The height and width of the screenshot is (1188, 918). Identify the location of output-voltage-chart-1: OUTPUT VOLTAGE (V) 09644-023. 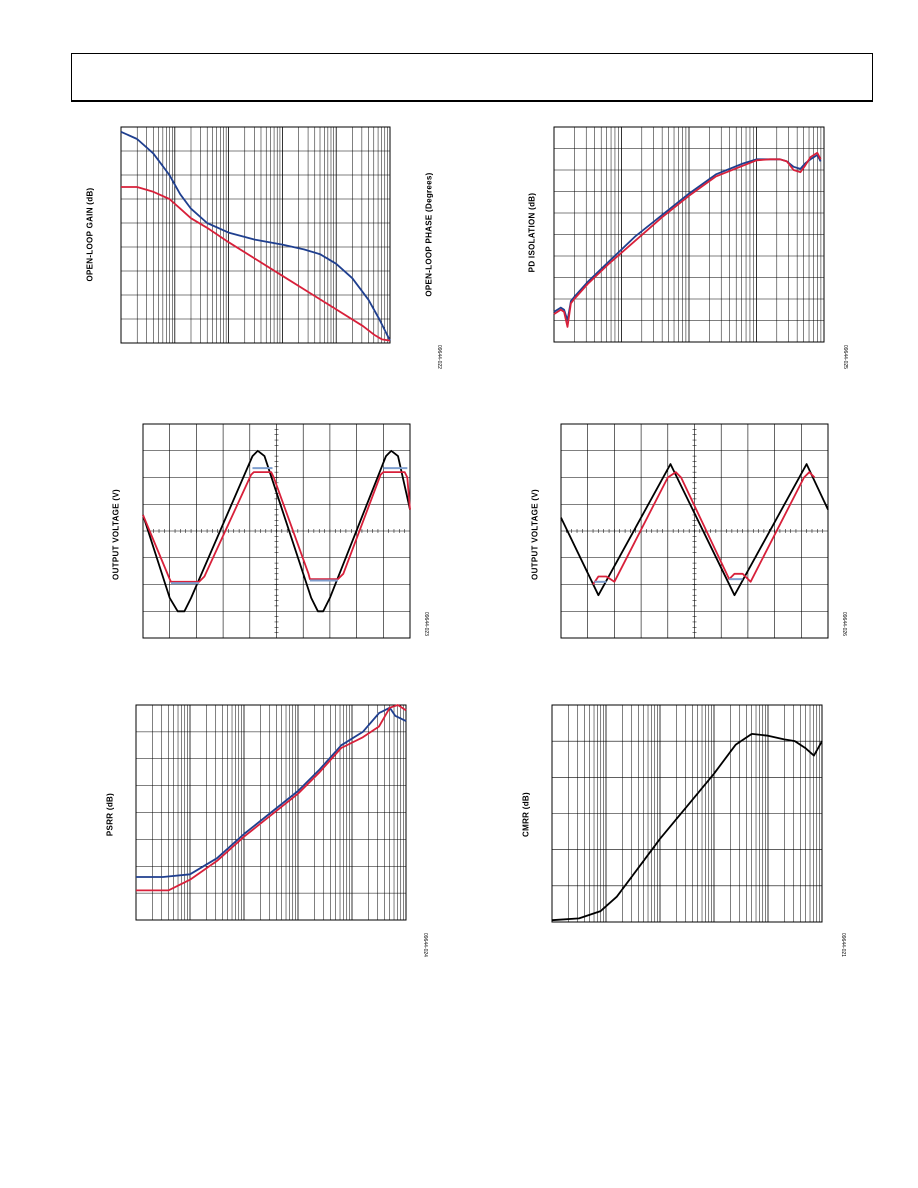
(270, 531).